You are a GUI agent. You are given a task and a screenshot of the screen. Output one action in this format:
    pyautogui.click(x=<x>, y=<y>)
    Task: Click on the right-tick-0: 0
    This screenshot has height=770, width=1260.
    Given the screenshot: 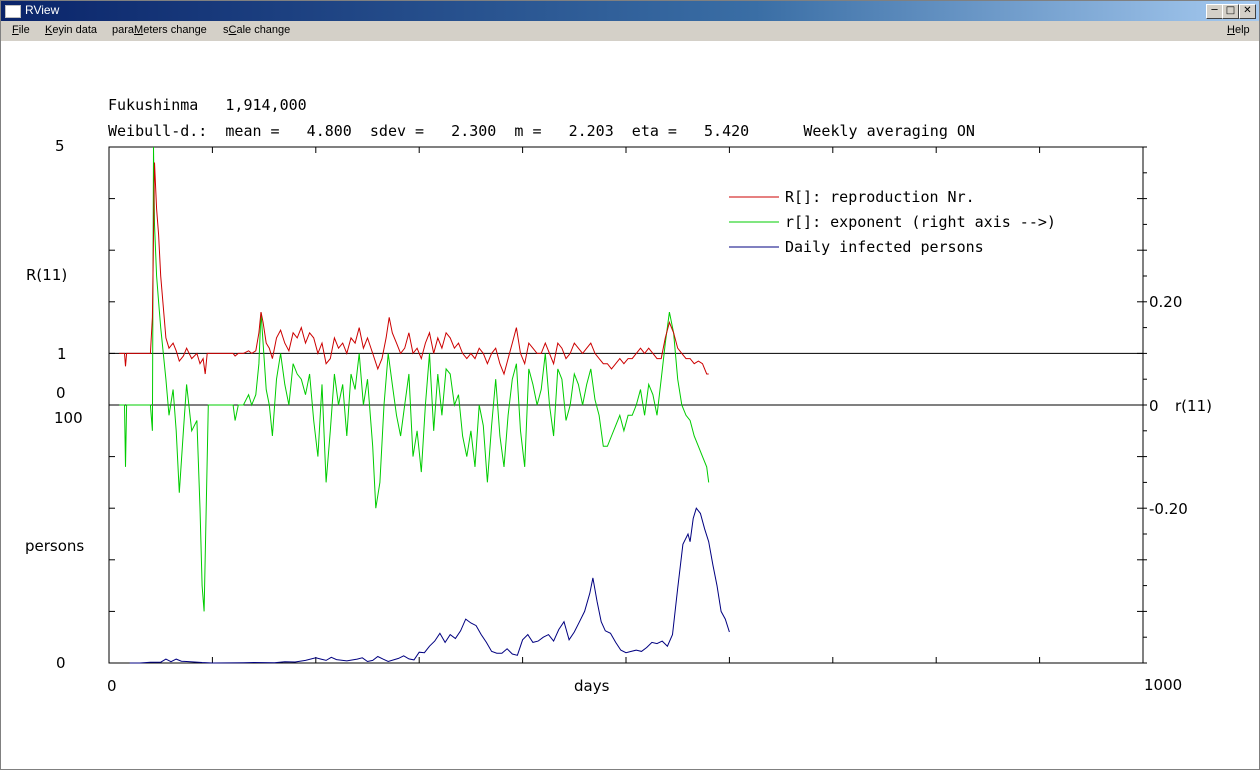 What is the action you would take?
    pyautogui.click(x=1154, y=406)
    